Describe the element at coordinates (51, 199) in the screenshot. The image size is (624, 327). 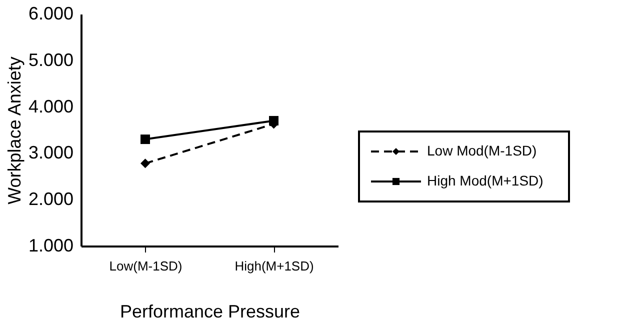
I see `y-tick-label: 2.000` at that location.